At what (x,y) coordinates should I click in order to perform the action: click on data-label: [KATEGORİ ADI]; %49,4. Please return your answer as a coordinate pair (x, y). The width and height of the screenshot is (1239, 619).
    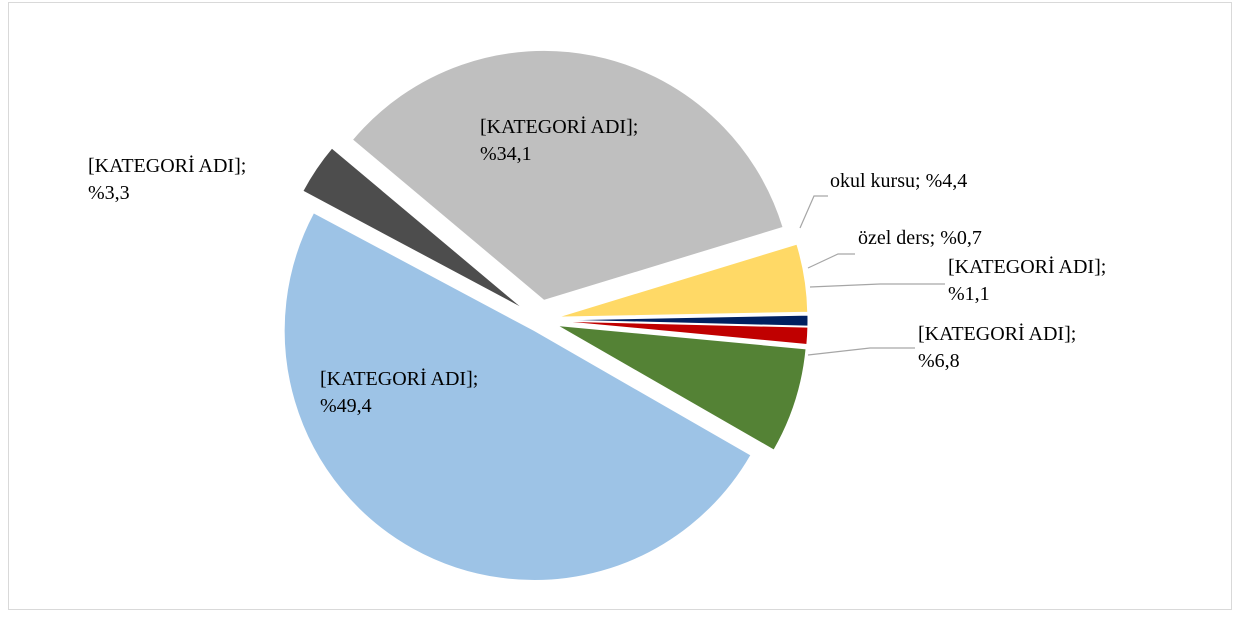
    Looking at the image, I should click on (401, 392).